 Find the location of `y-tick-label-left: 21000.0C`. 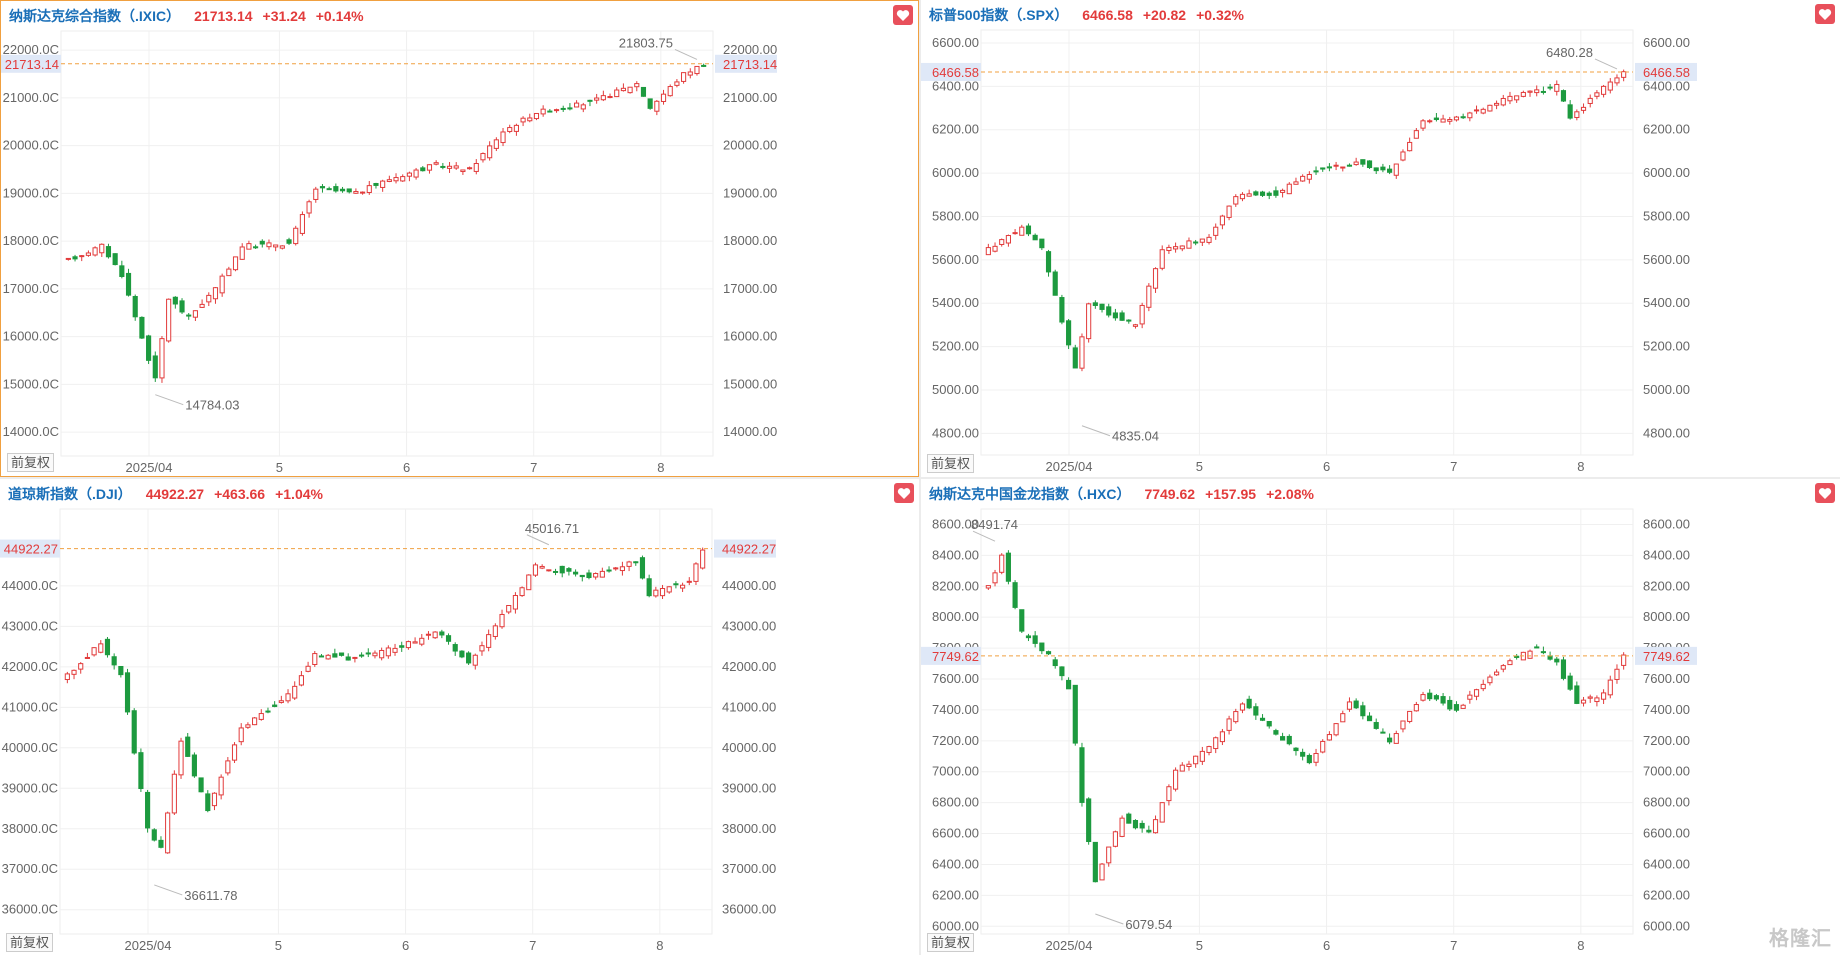

y-tick-label-left: 21000.0C is located at coordinates (31, 97).